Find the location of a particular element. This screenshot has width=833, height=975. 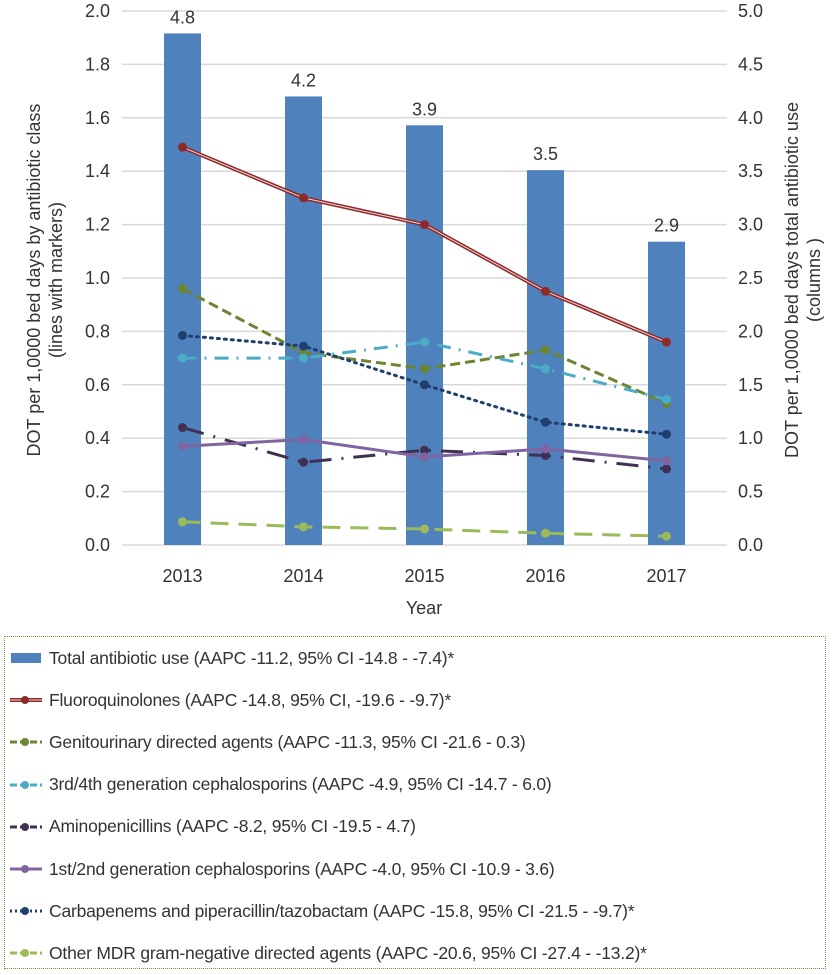

legend-bar-swatch-icon is located at coordinates (26, 658).